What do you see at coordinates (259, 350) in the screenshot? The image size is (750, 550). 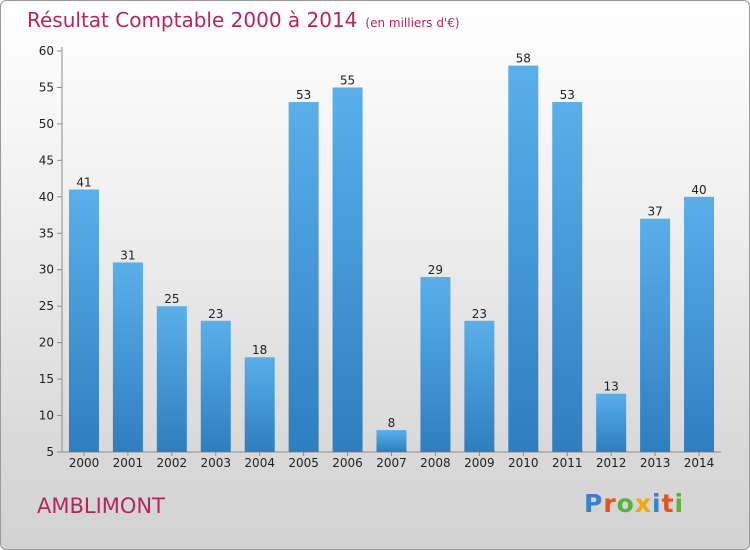 I see `value-label-2004: 18` at bounding box center [259, 350].